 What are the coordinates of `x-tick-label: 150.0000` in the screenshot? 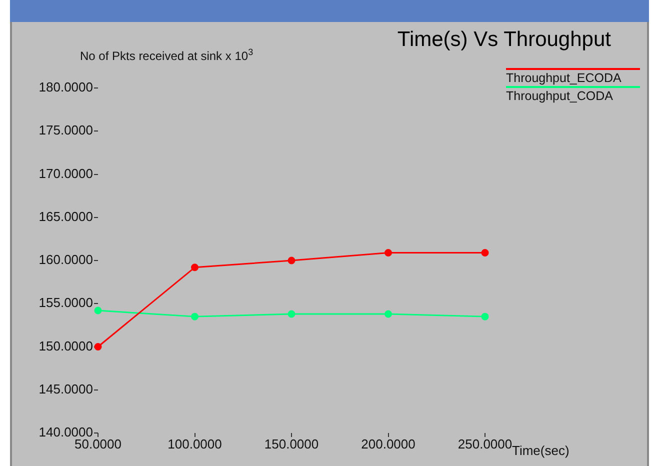 It's located at (291, 444).